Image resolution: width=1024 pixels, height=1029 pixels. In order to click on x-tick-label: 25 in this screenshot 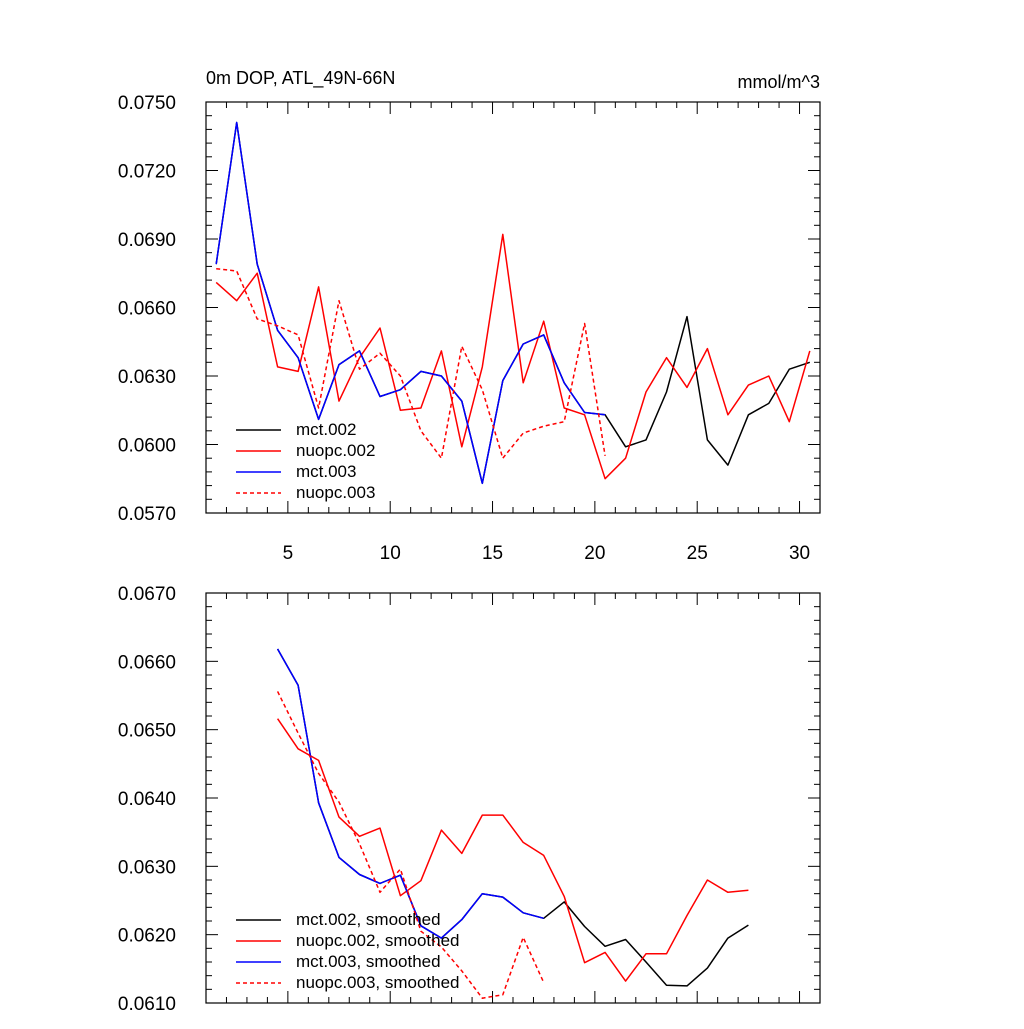, I will do `click(697, 553)`.